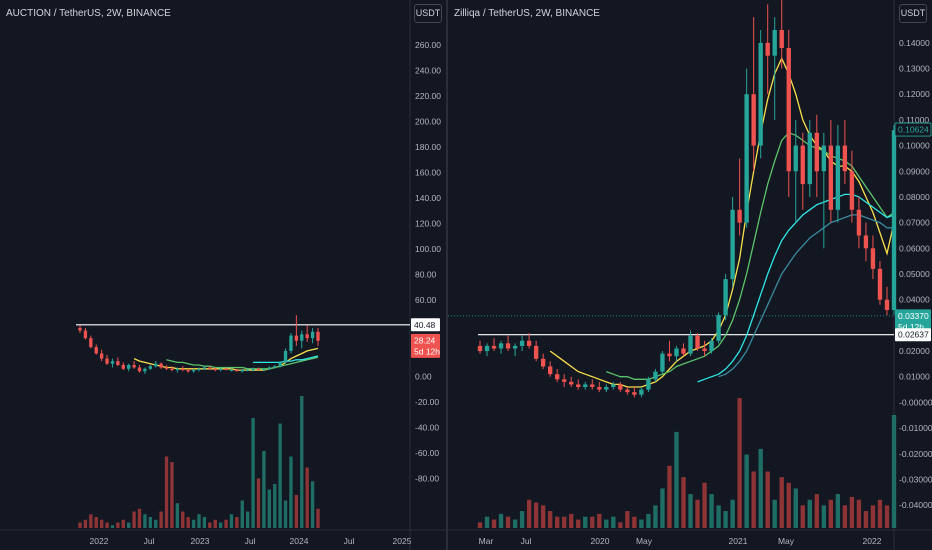 The height and width of the screenshot is (550, 932). What do you see at coordinates (915, 402) in the screenshot?
I see `y-tick-label: -0.00000` at bounding box center [915, 402].